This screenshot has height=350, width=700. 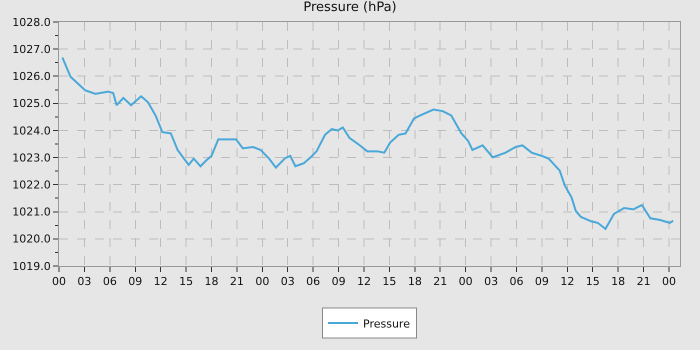 What do you see at coordinates (31, 103) in the screenshot?
I see `y-tick-label: 1025.0` at bounding box center [31, 103].